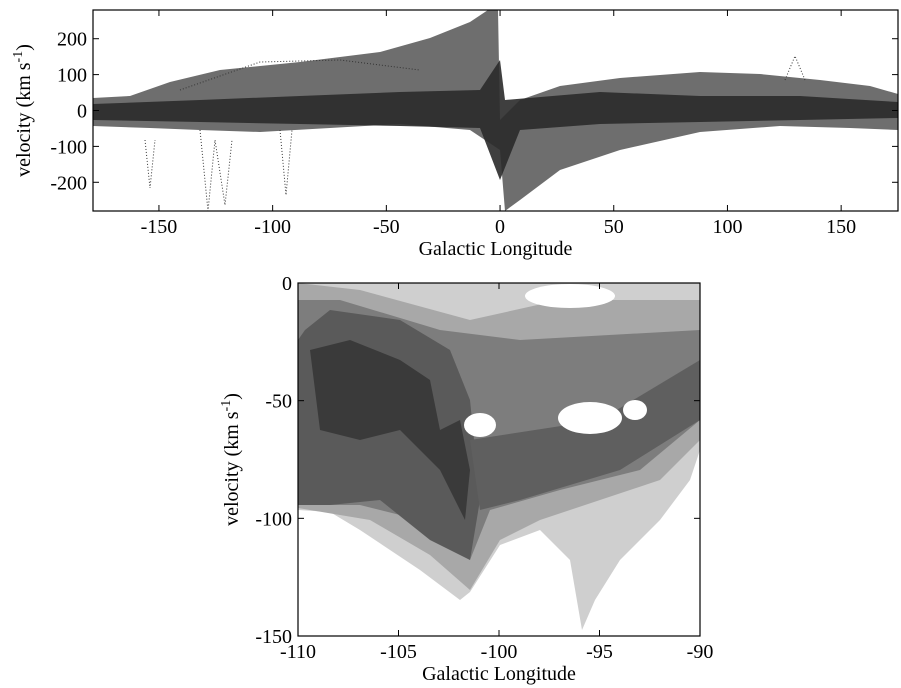 This screenshot has height=688, width=901. What do you see at coordinates (72, 40) in the screenshot?
I see `y-tick-label: 200` at bounding box center [72, 40].